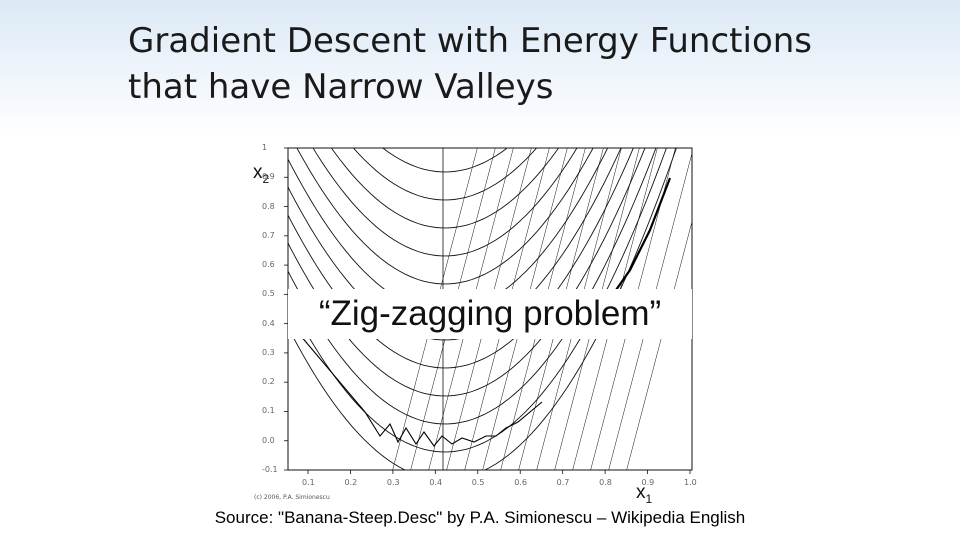 The image size is (960, 540). Describe the element at coordinates (490, 314) in the screenshot. I see `zig-zag-callout: “Zig-zagging problem”` at that location.